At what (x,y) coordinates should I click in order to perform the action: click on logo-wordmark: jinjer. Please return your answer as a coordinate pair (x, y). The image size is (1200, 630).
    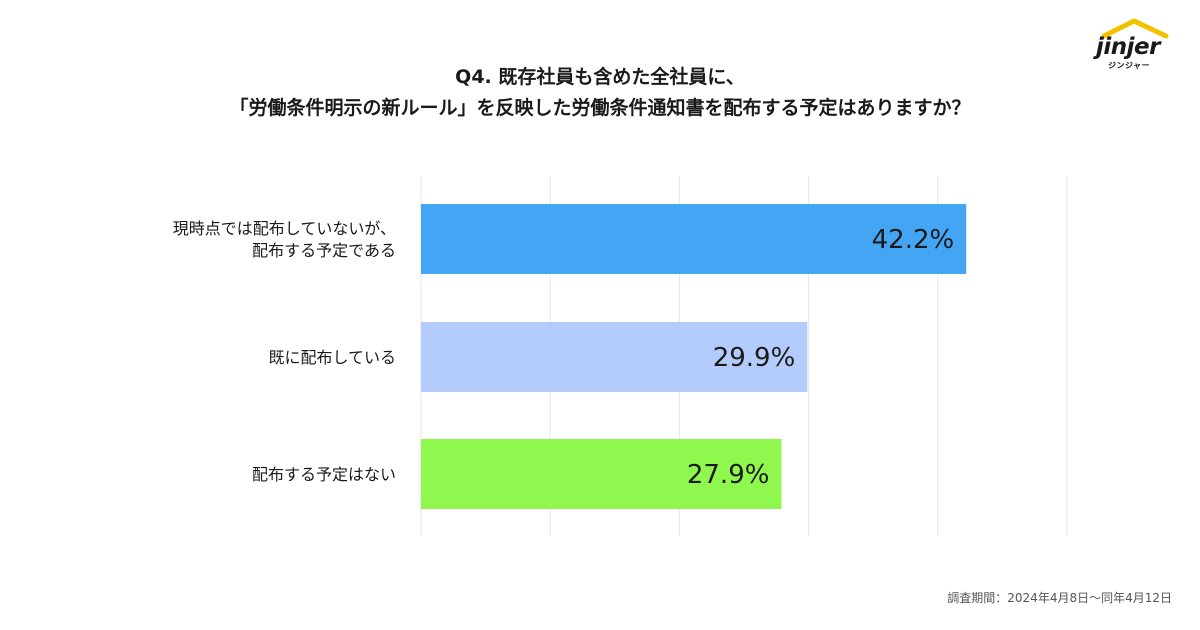
    Looking at the image, I should click on (1128, 47).